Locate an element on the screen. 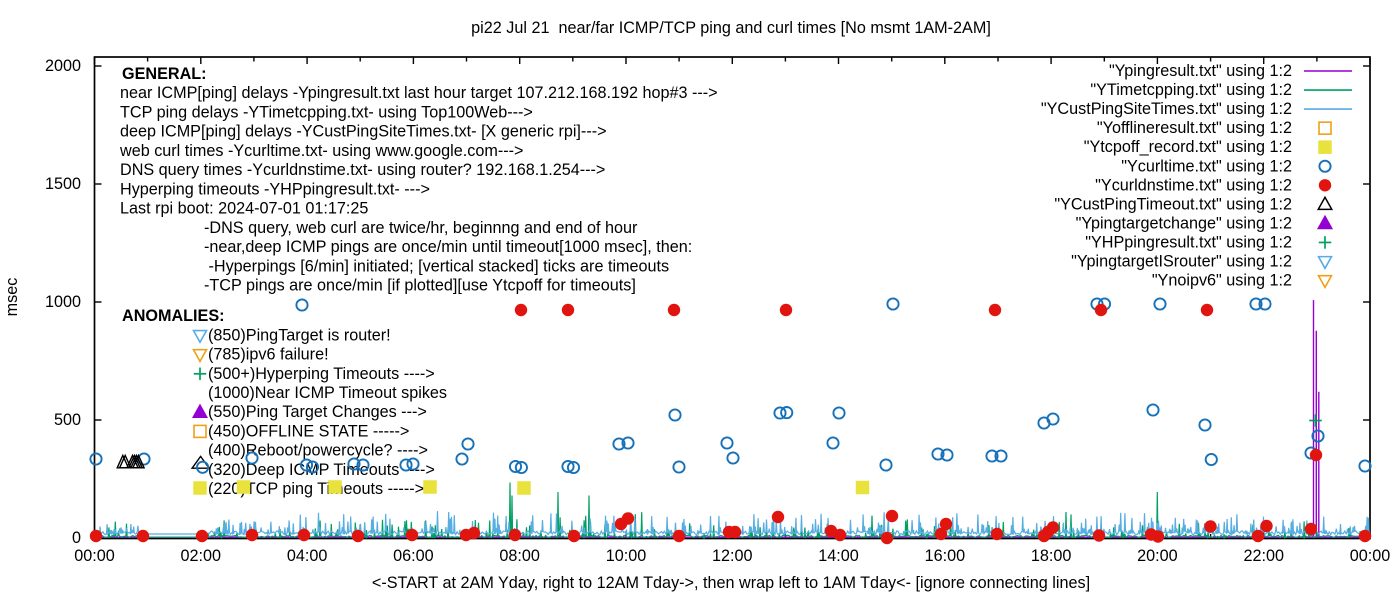 This screenshot has width=1400, height=605. svg-text: "Ycurldnstime.txt" using 1:2 is located at coordinates (1193, 185).